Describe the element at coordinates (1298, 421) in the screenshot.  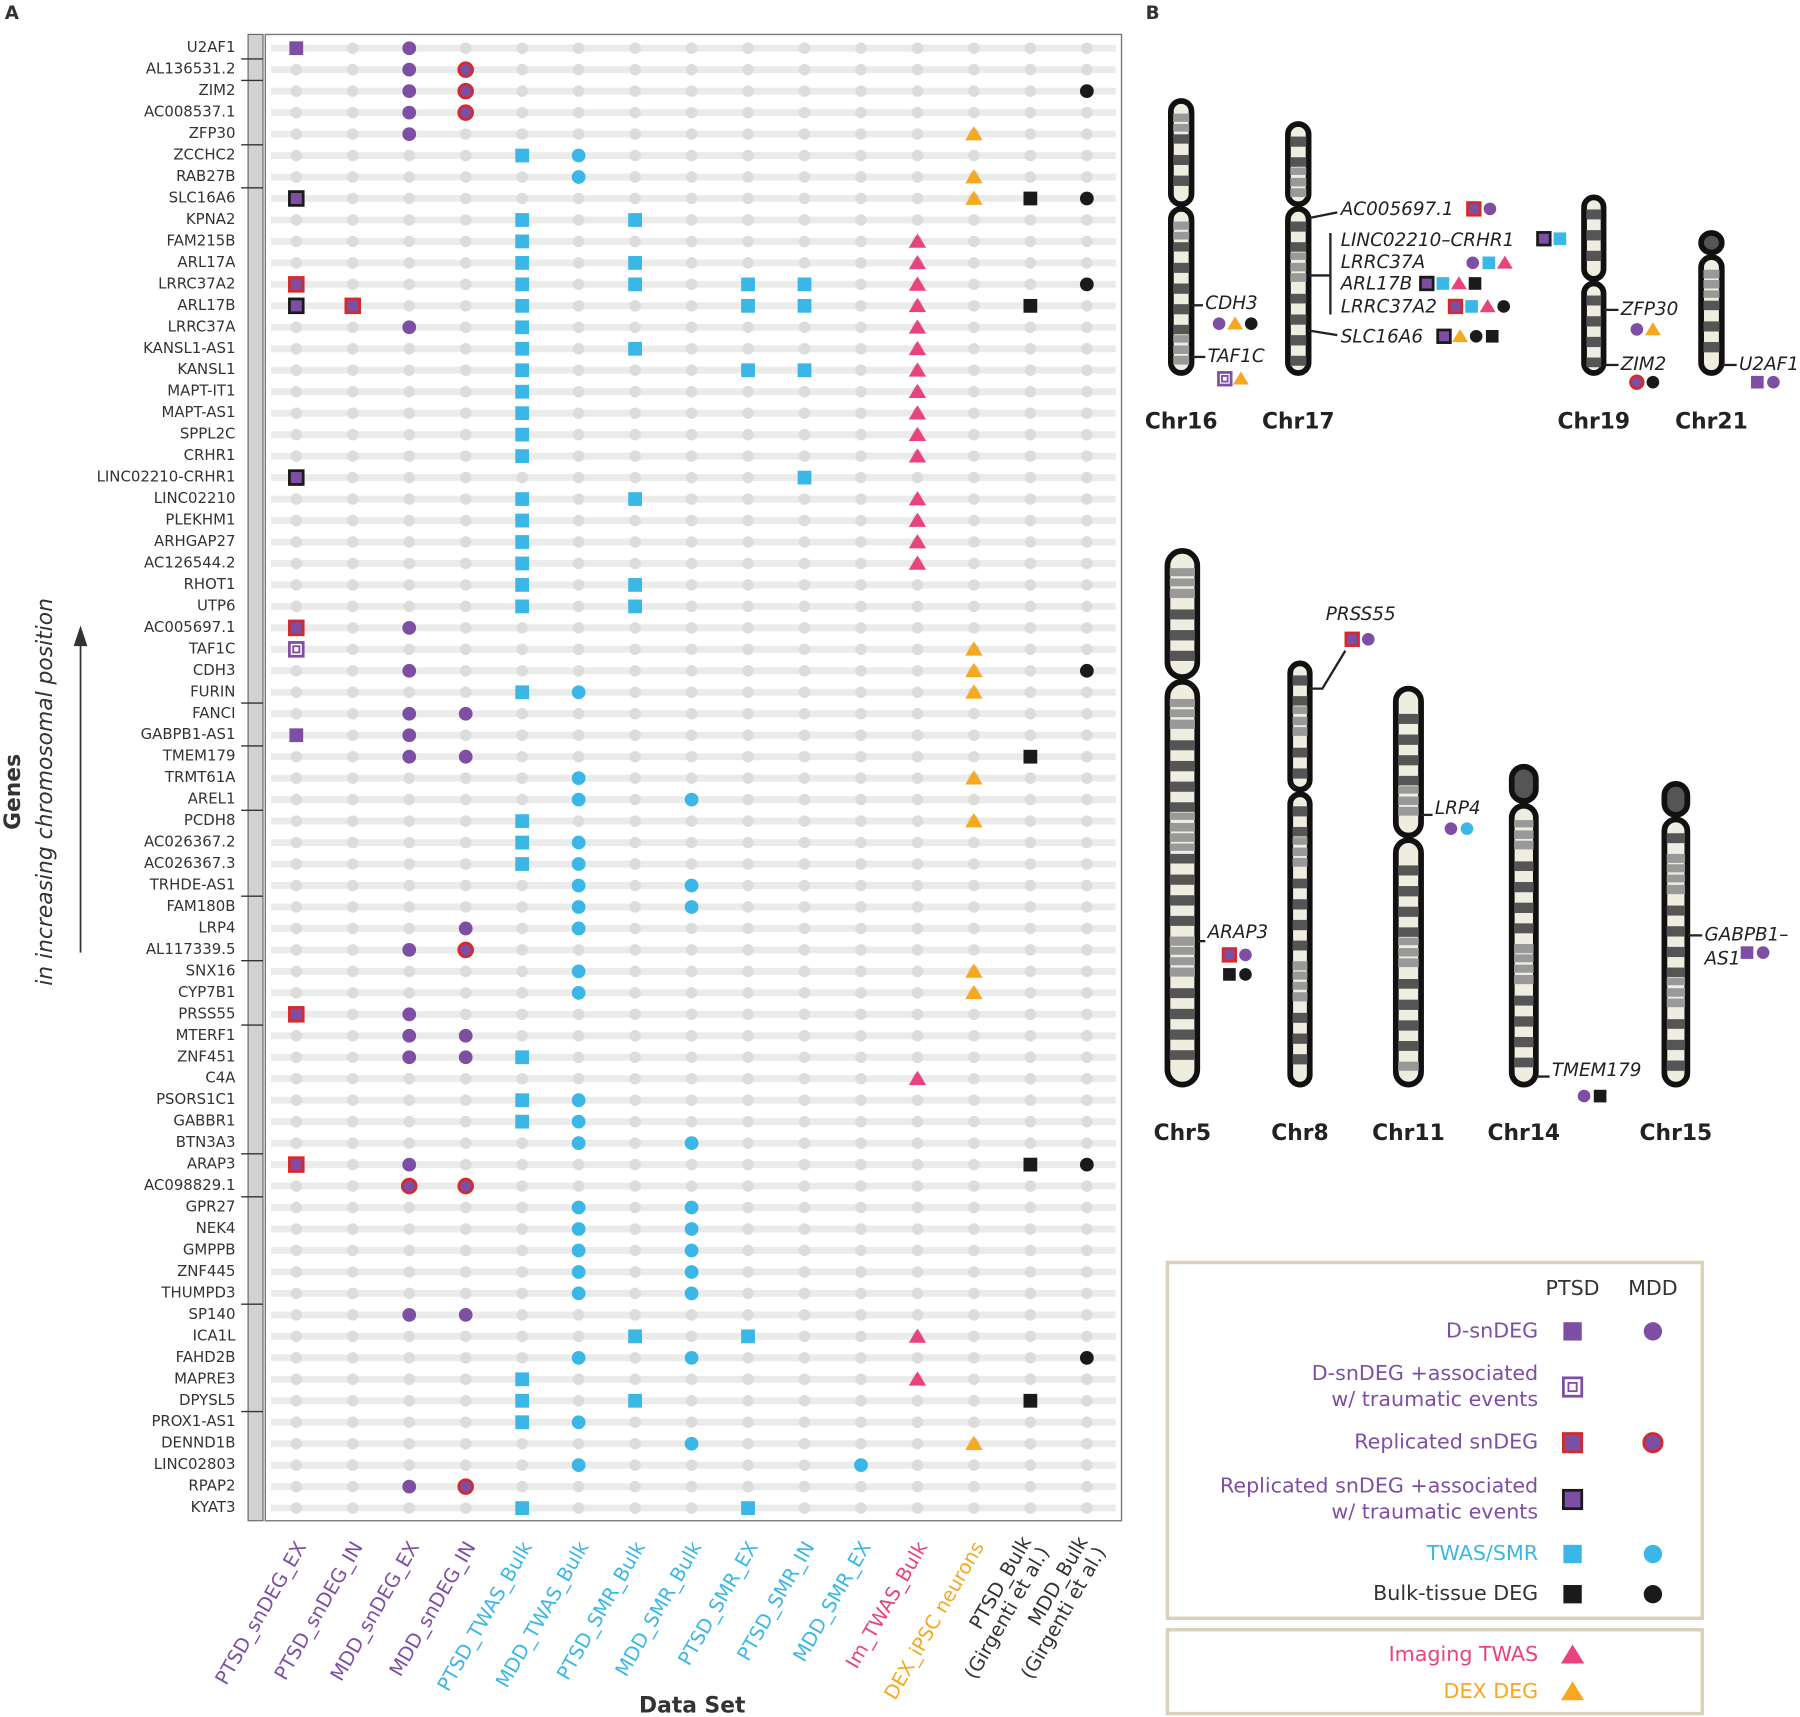
I see `chromosome-label: Chr17` at that location.